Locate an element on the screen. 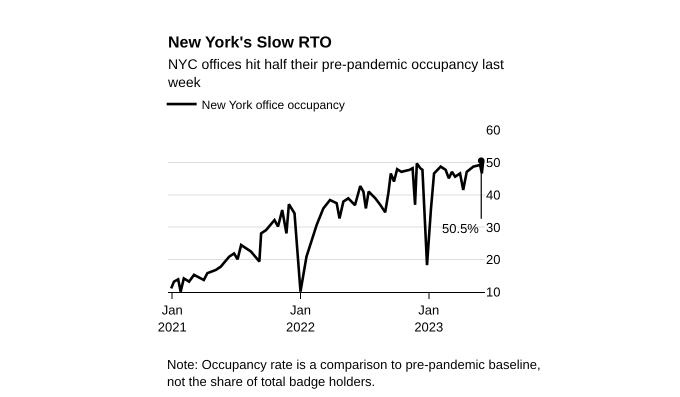 The height and width of the screenshot is (397, 680). legend-label: New York office occupancy is located at coordinates (273, 105).